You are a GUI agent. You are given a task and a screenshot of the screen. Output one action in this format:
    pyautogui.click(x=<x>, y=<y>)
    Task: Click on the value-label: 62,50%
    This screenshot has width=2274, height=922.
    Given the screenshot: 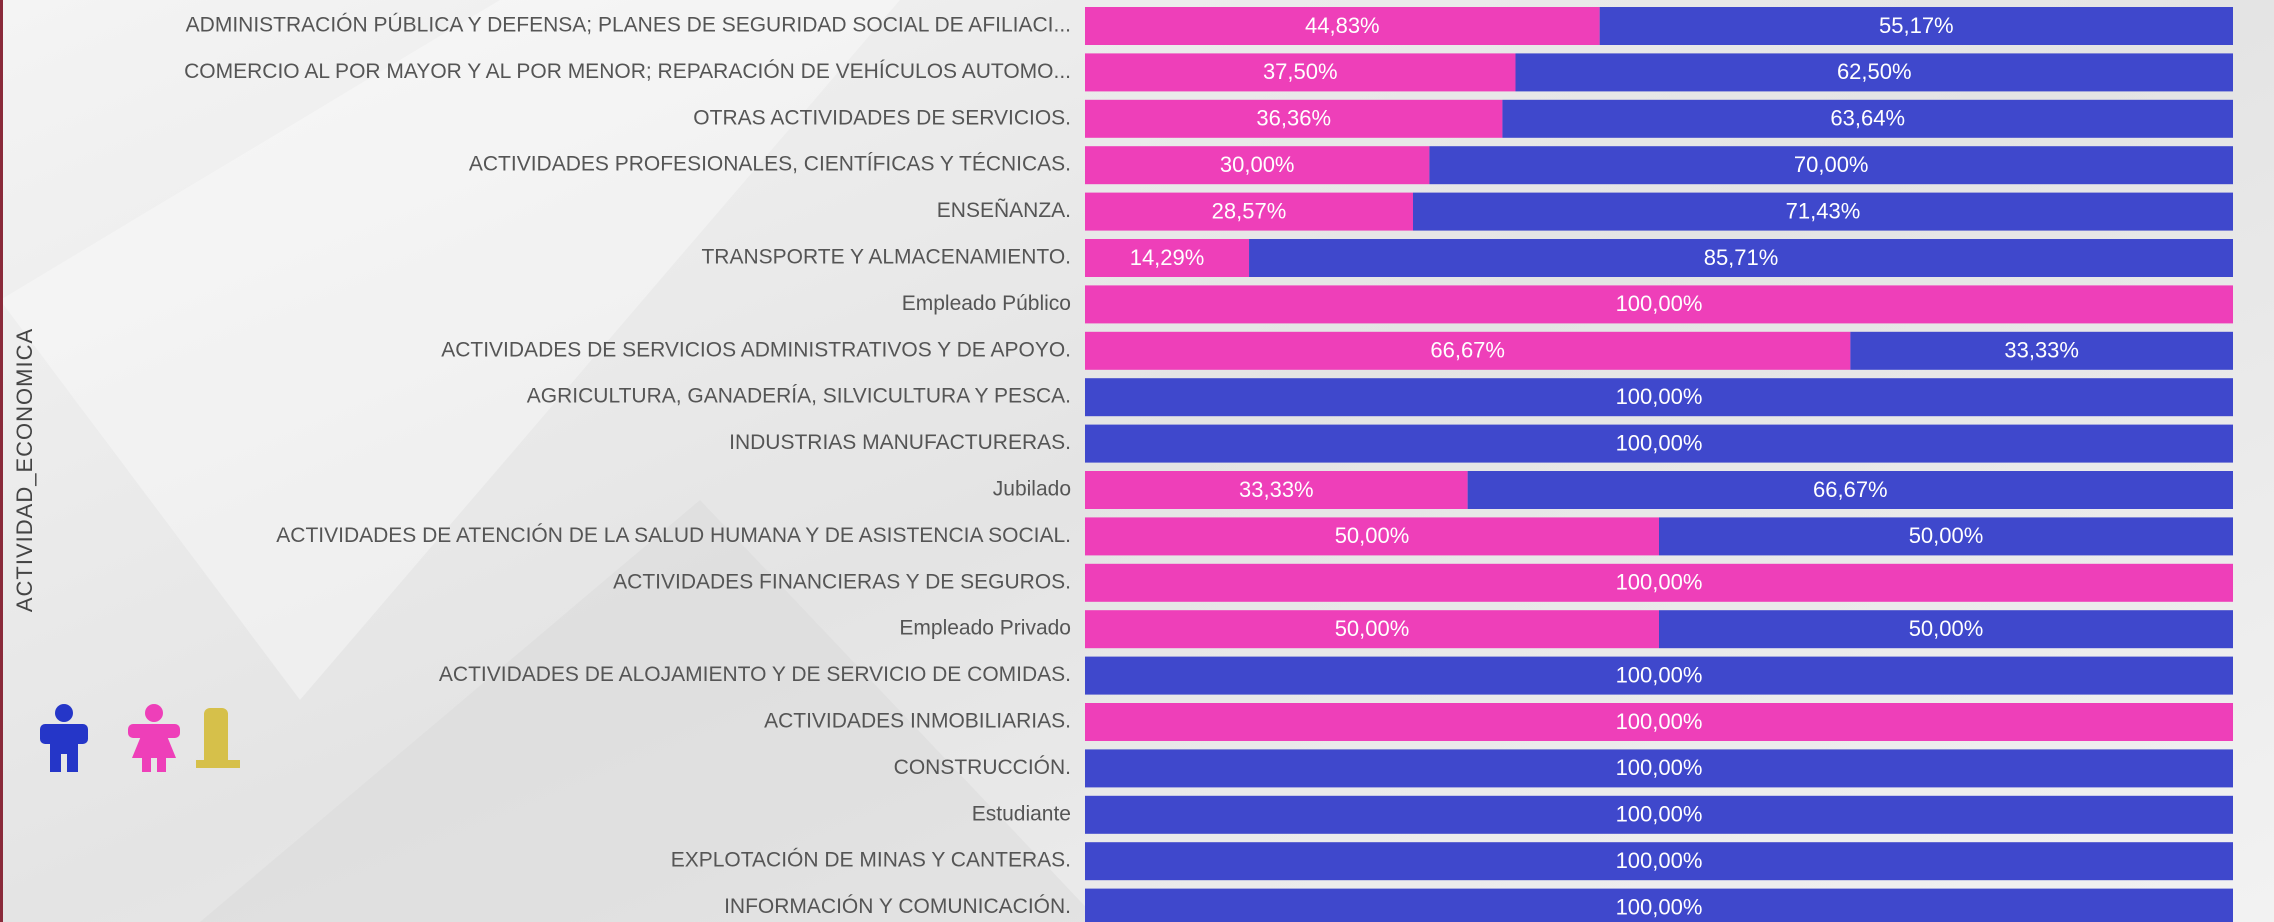 What is the action you would take?
    pyautogui.click(x=1874, y=71)
    